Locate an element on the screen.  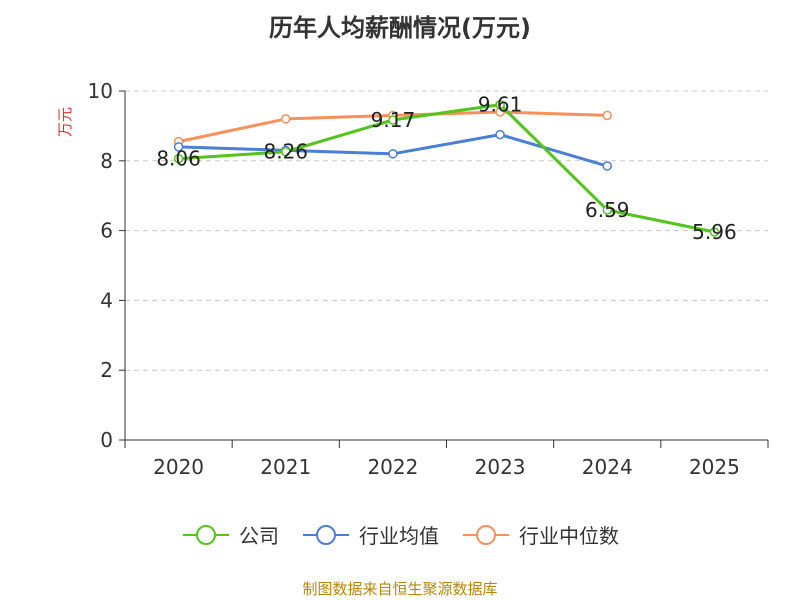
y-tick-label: 8 is located at coordinates (106, 161).